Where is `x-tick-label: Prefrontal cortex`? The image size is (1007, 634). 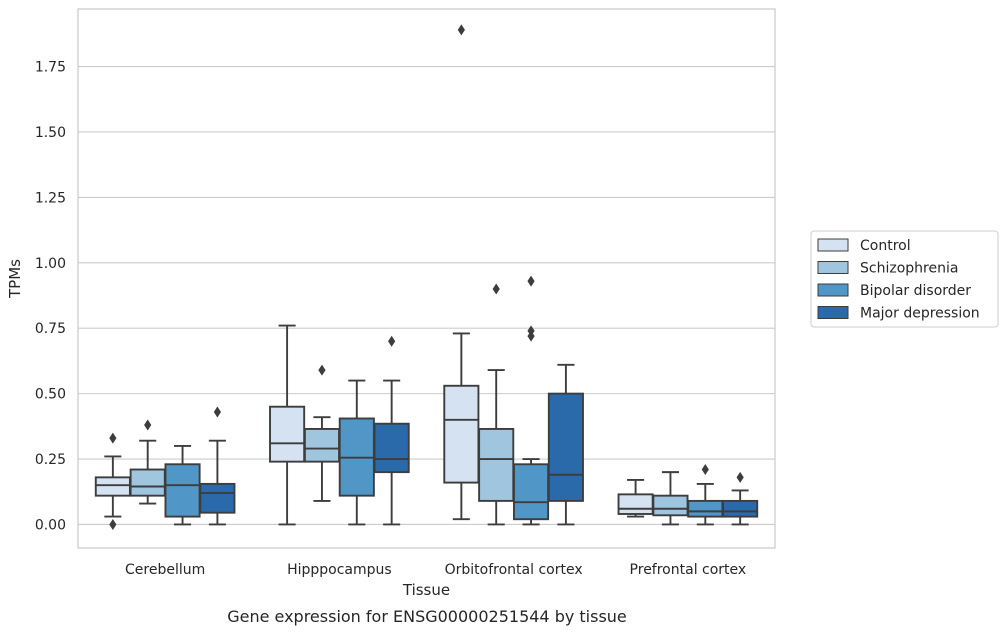 x-tick-label: Prefrontal cortex is located at coordinates (688, 570).